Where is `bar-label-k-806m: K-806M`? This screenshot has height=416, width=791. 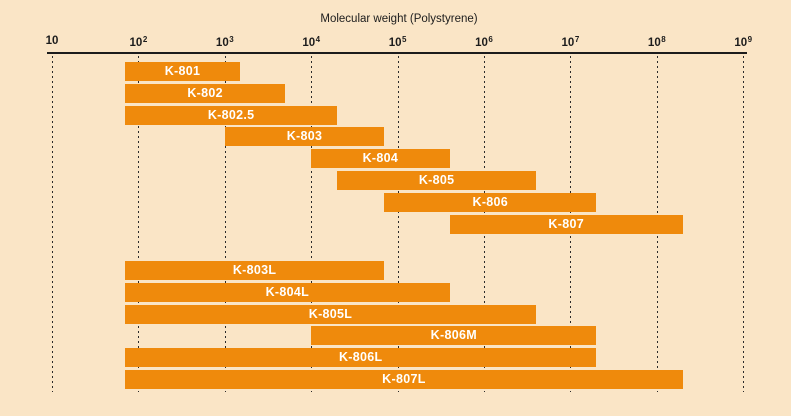
bar-label-k-806m: K-806M is located at coordinates (453, 335).